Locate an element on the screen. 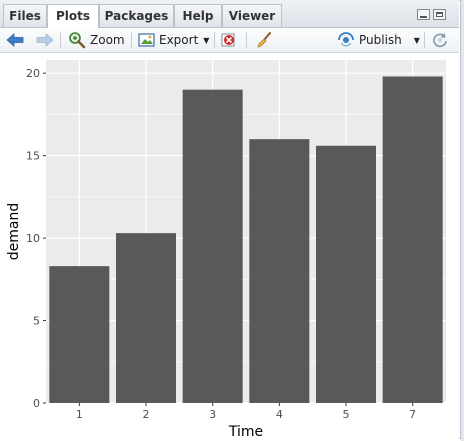 This screenshot has width=464, height=441. publish-button: Publish ▼ is located at coordinates (378, 40).